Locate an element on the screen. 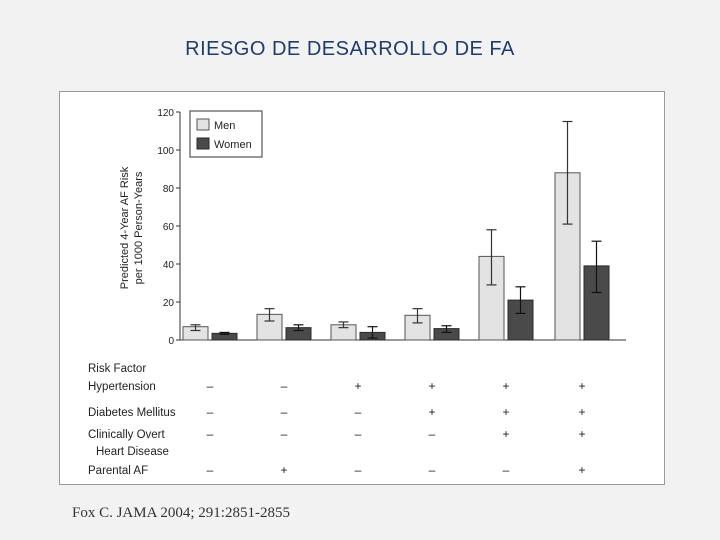 This screenshot has width=720, height=540. legend-swatch-men is located at coordinates (203, 124).